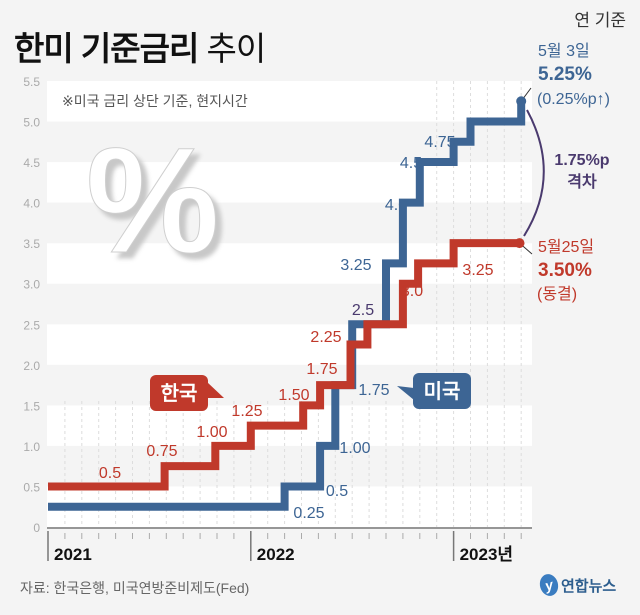 This screenshot has width=640, height=615. I want to click on y-tick-label: 3.5, so click(31, 244).